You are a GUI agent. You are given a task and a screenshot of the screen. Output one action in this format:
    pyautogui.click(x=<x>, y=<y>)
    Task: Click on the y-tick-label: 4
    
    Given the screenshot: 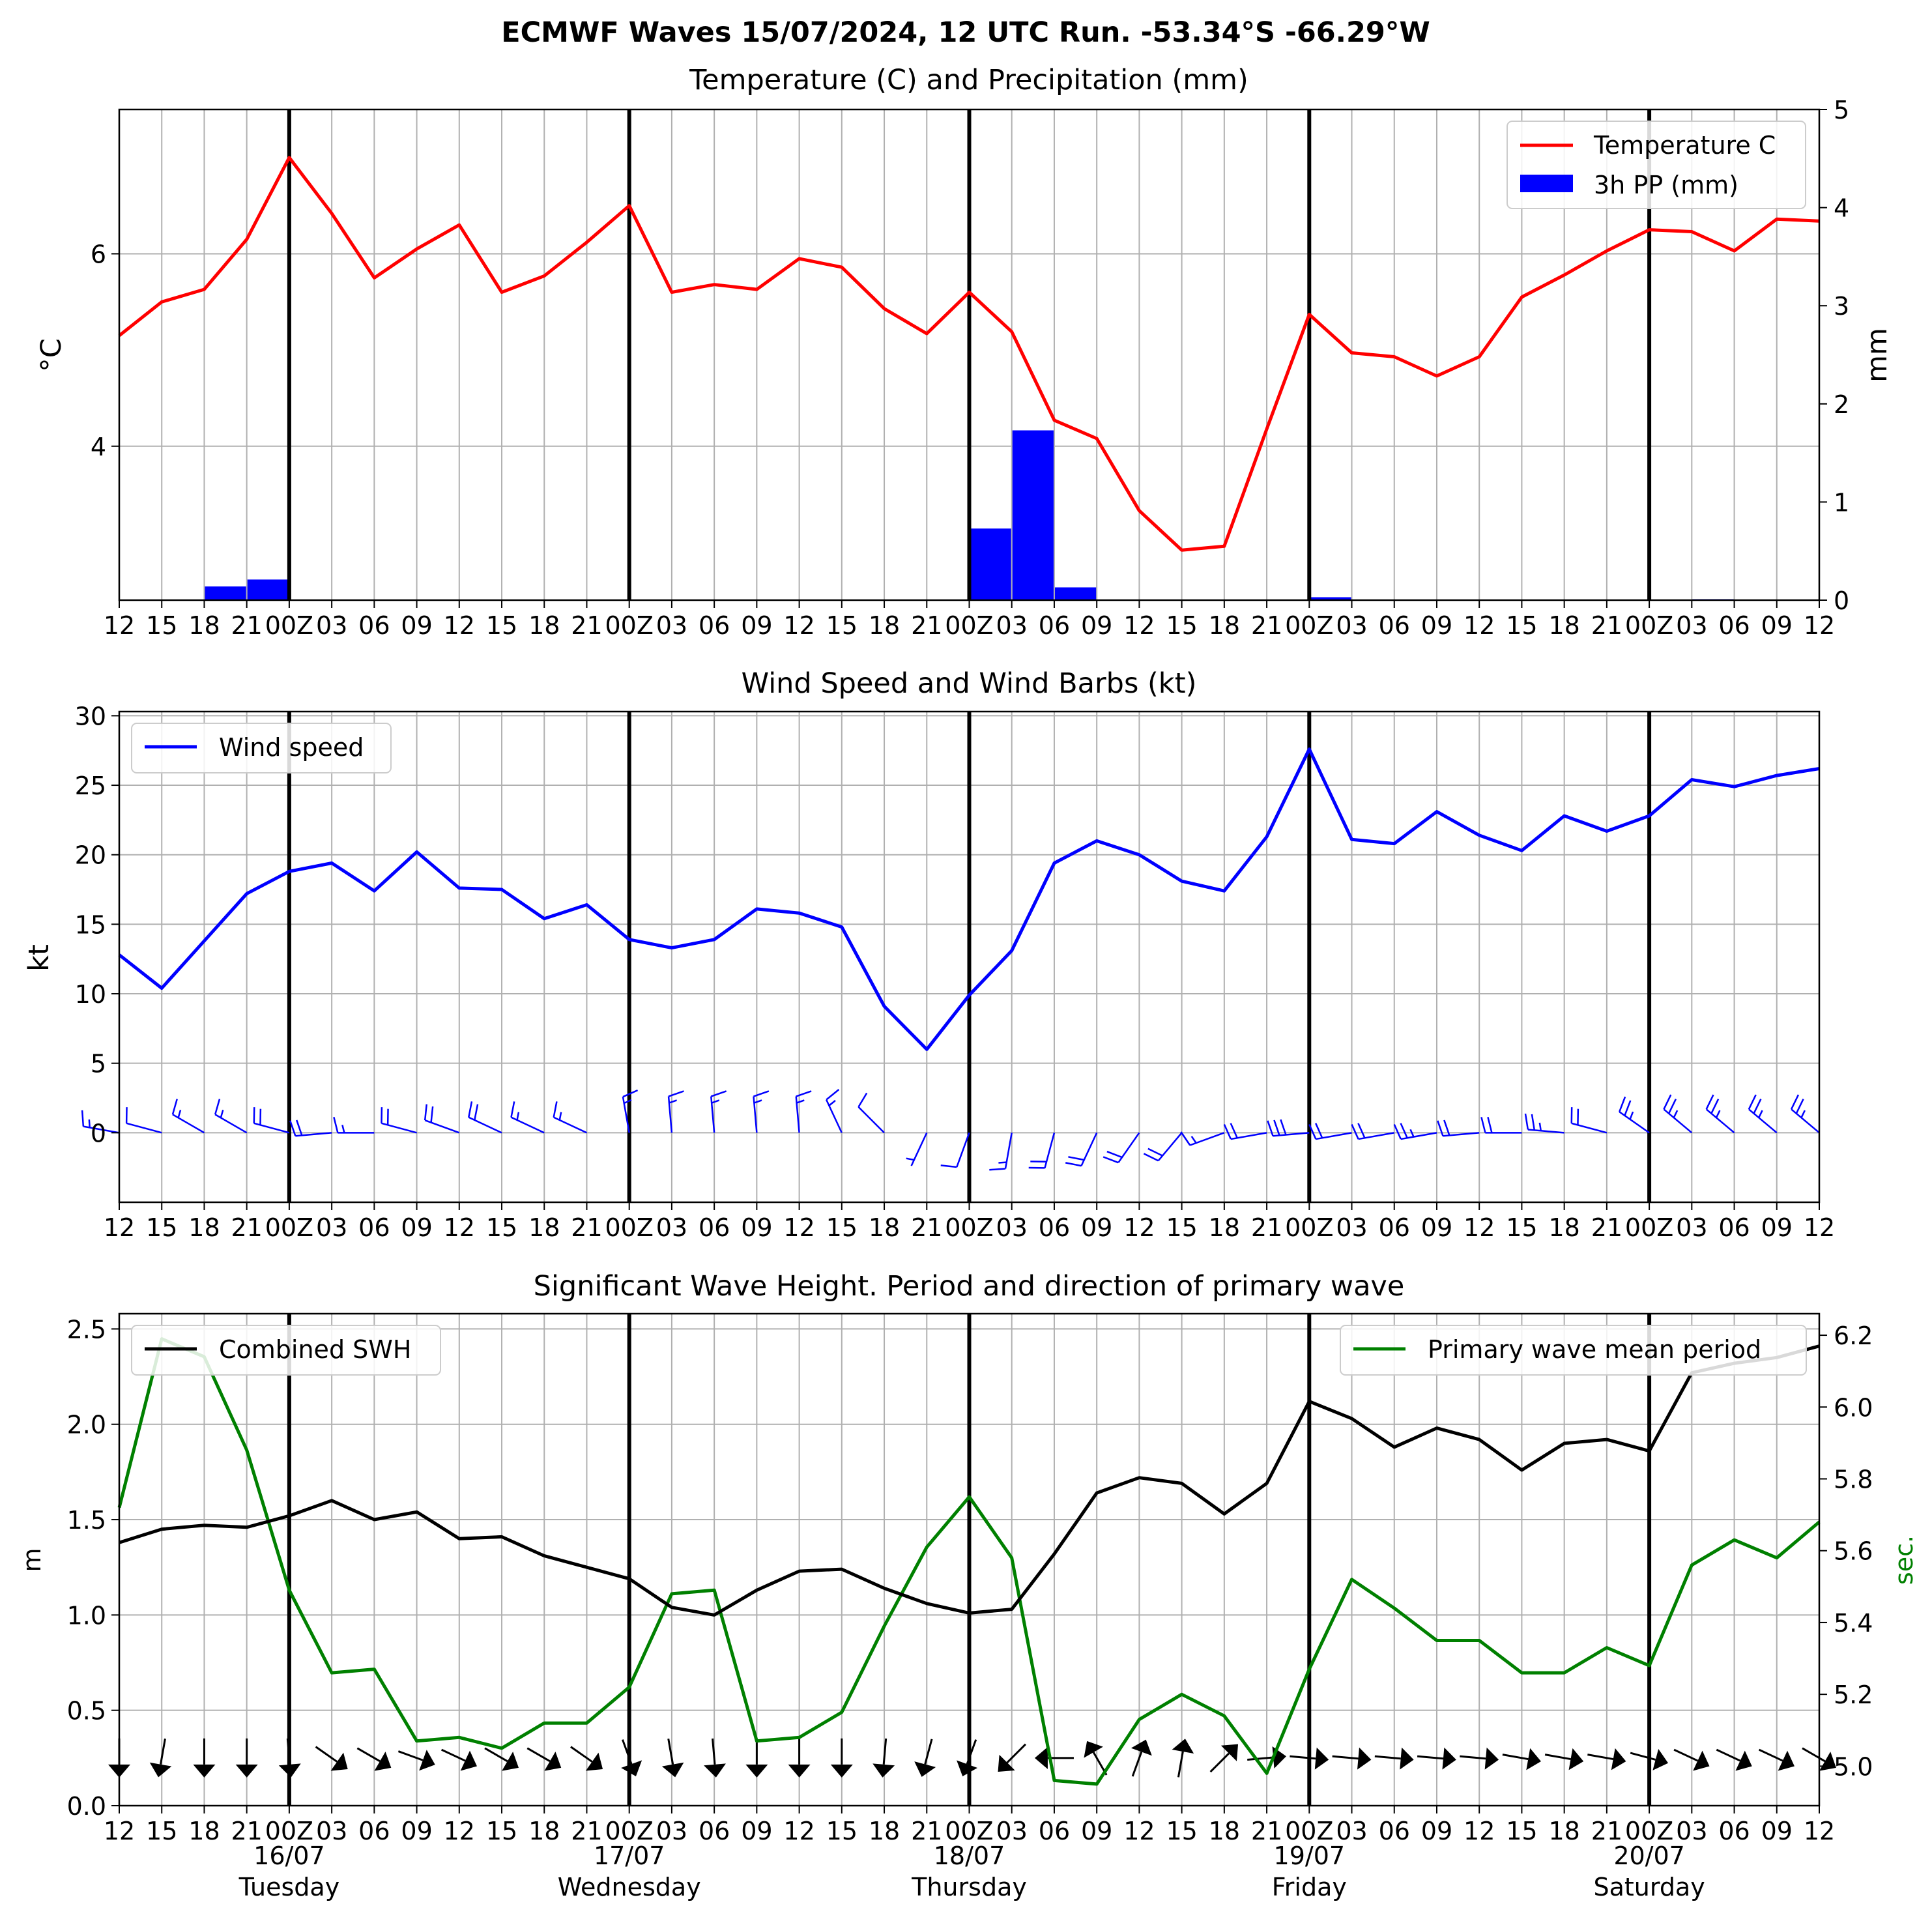 What is the action you would take?
    pyautogui.click(x=98, y=447)
    